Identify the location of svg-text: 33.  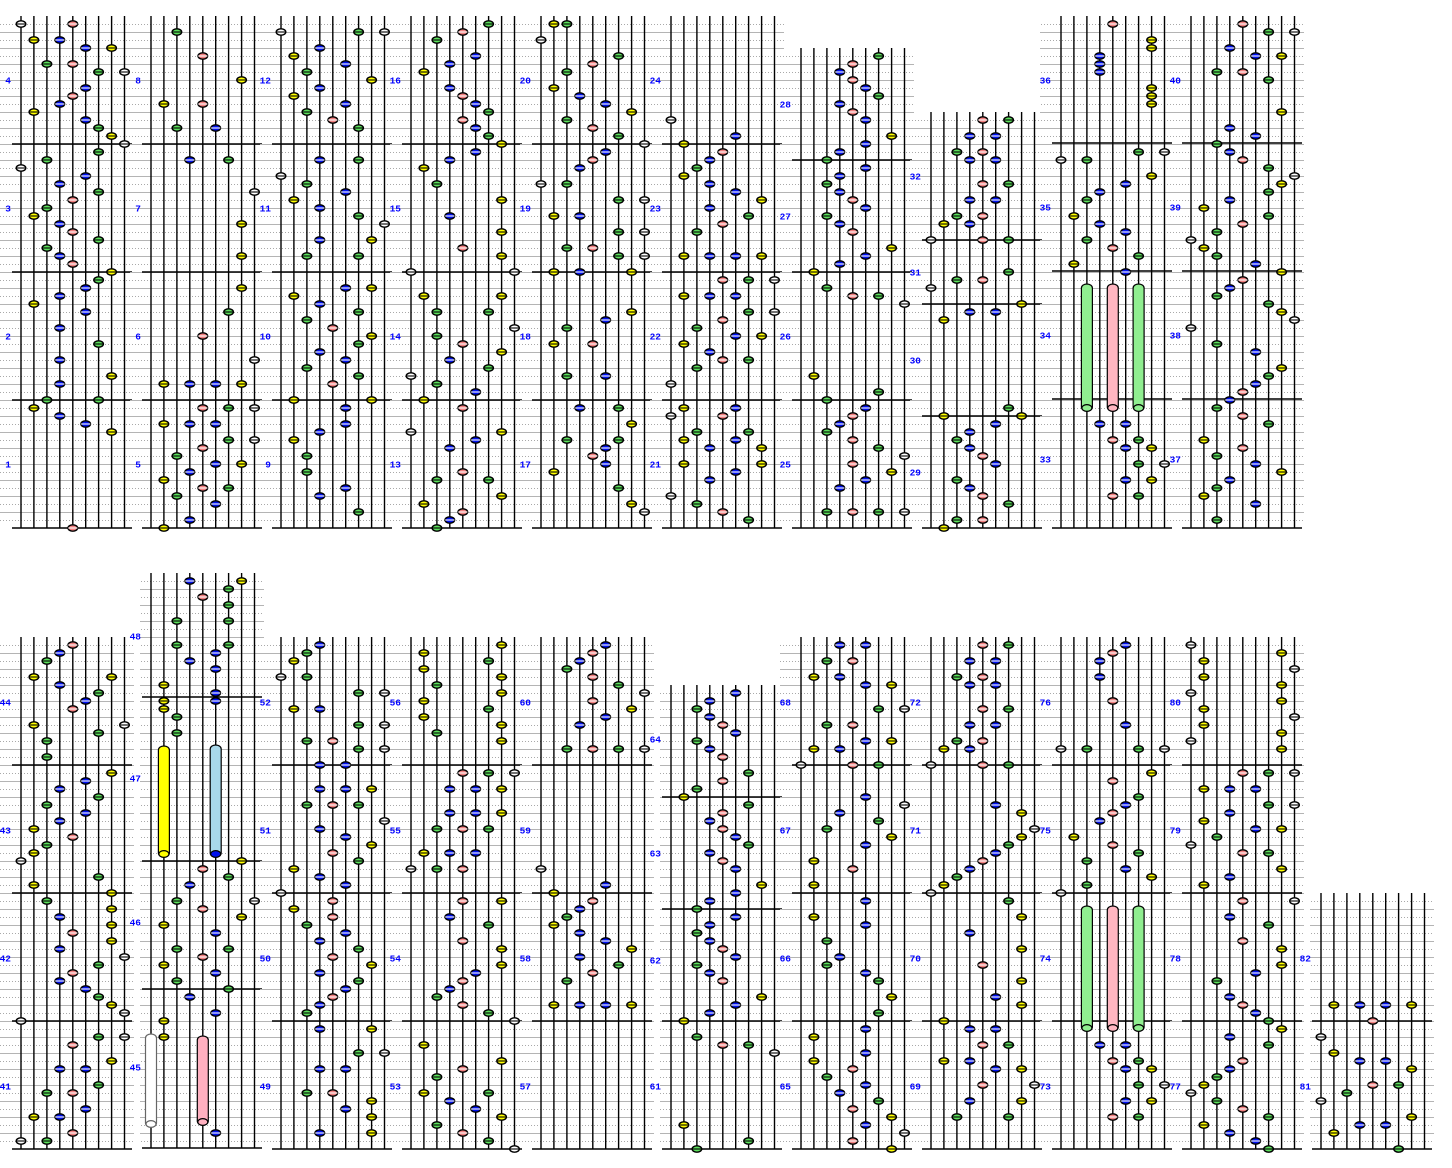
(1046, 460).